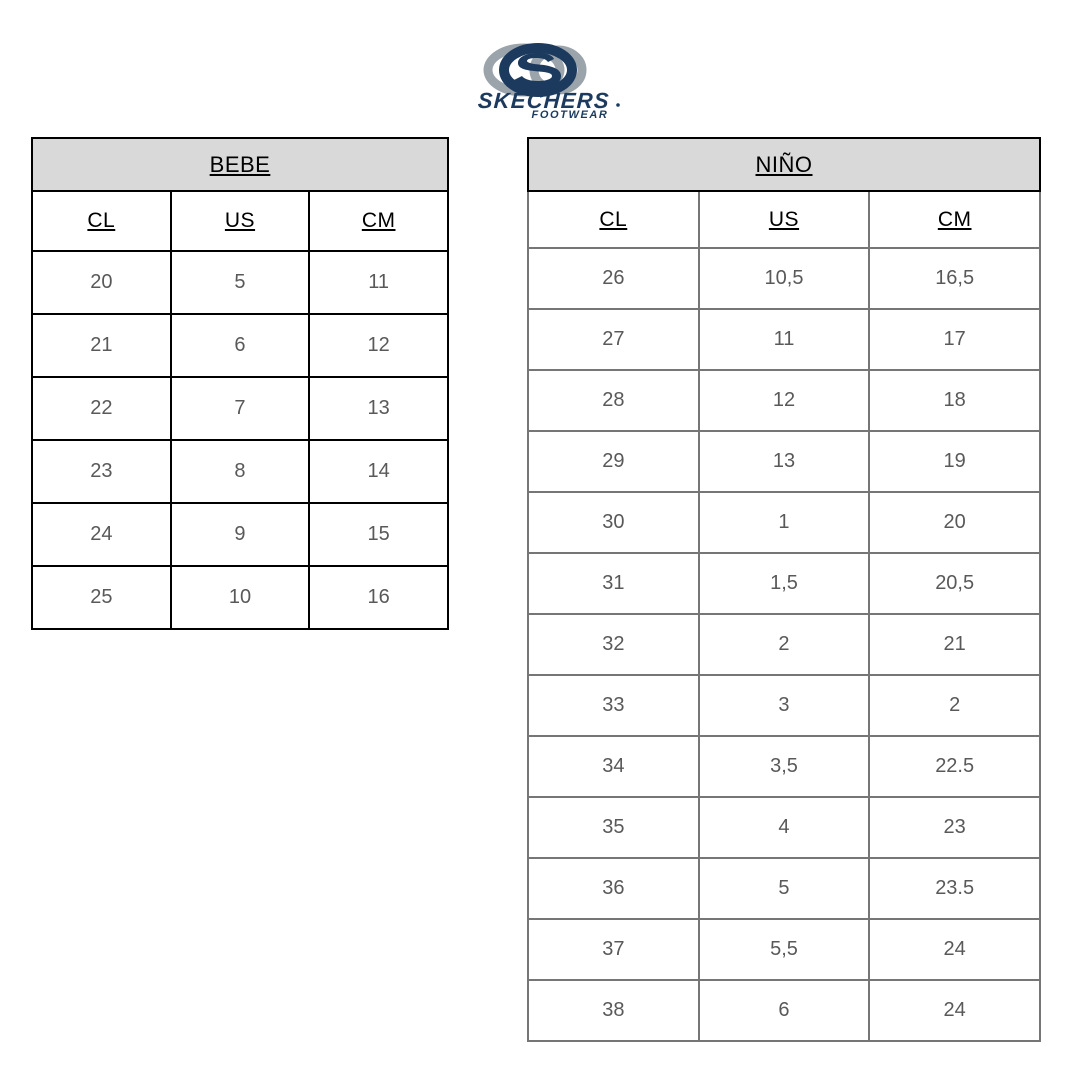  Describe the element at coordinates (101, 471) in the screenshot. I see `cell-cl: 23` at that location.